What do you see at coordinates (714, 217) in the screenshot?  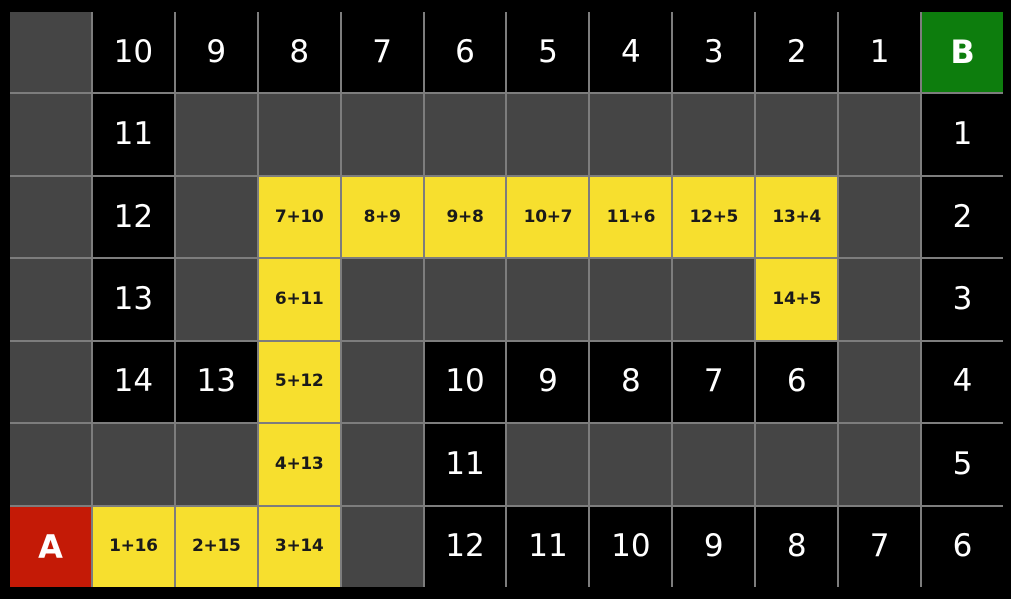 I see `grid-cell-path: 12+5` at bounding box center [714, 217].